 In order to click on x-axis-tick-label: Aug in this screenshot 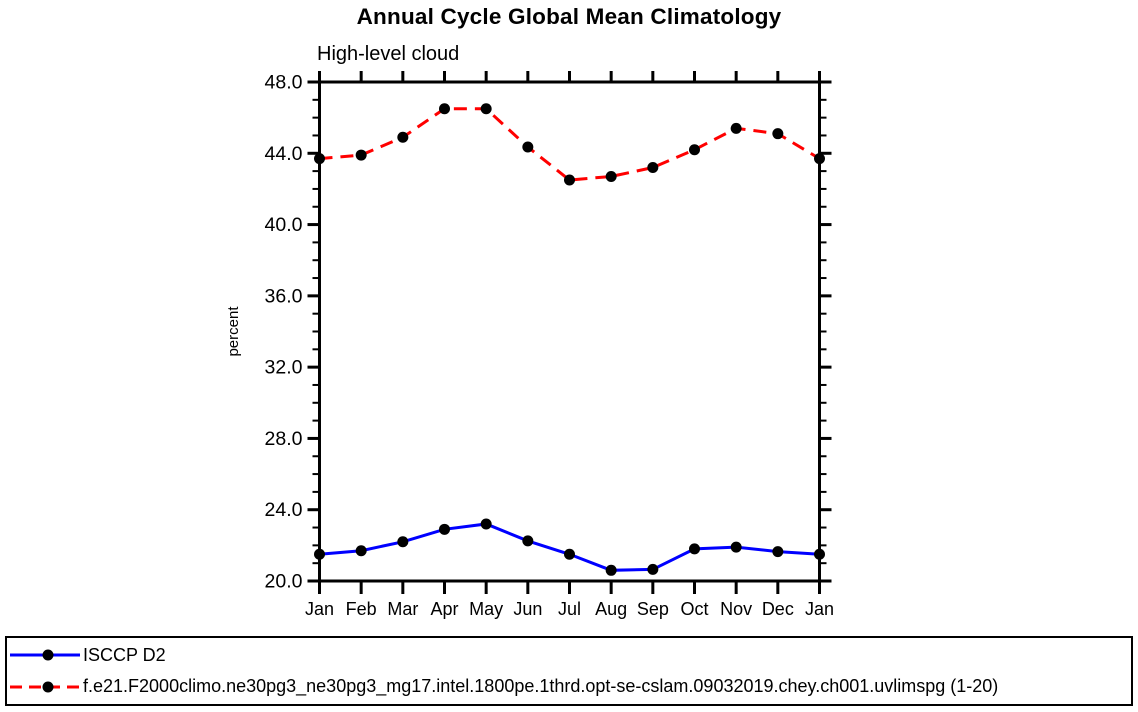, I will do `click(611, 609)`.